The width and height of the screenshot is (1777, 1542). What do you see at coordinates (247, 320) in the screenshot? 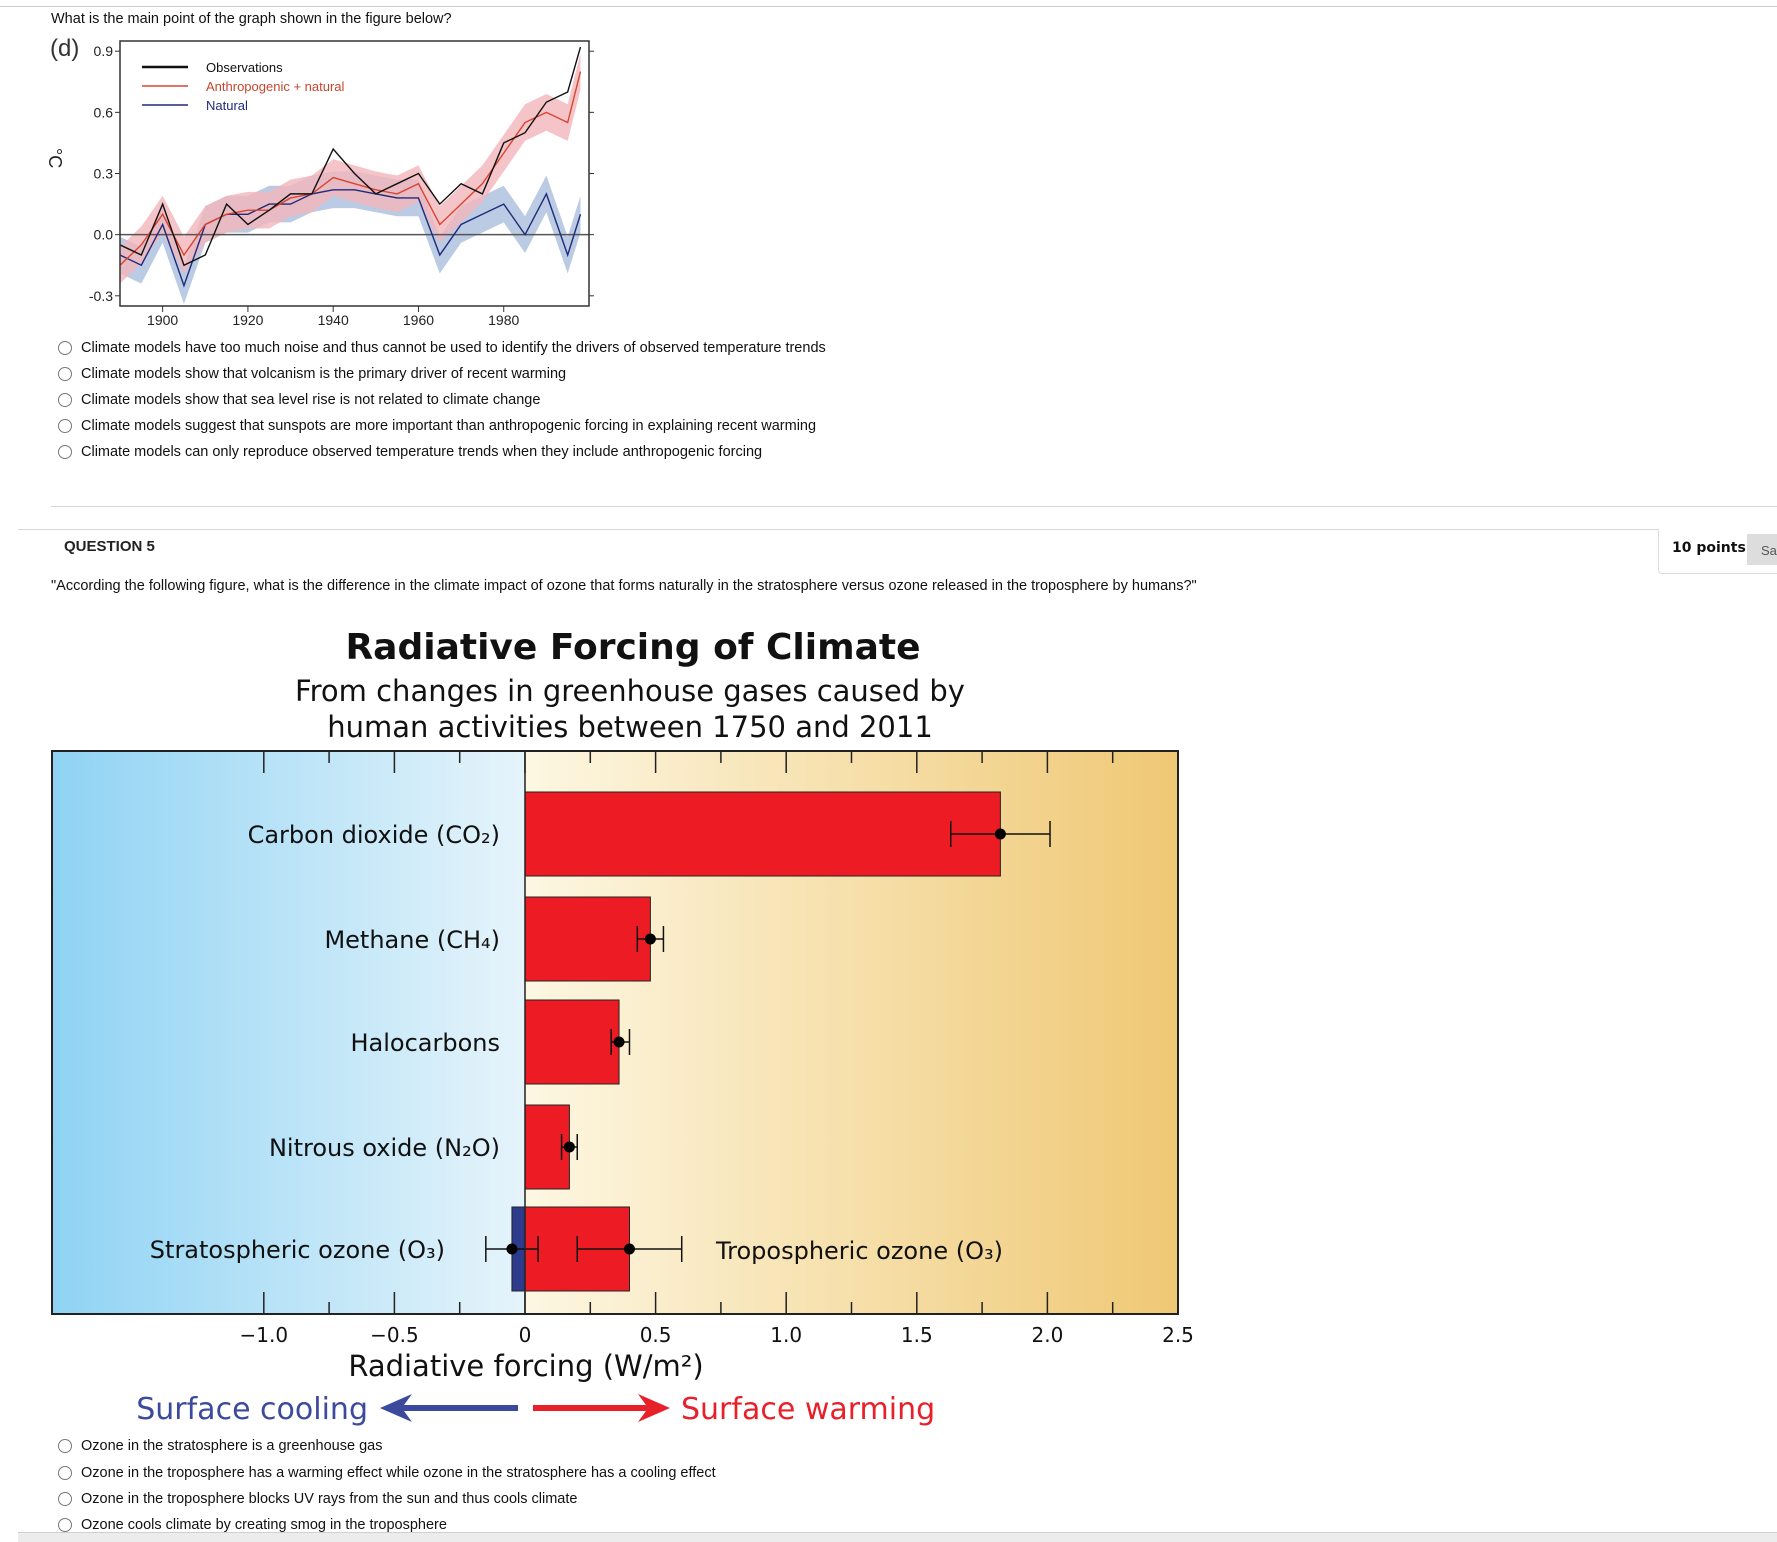
I see `x-tick-label: 1920` at bounding box center [247, 320].